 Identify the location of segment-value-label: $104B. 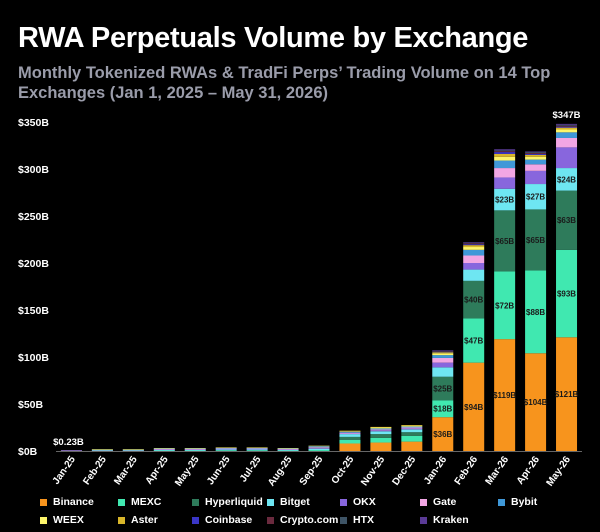
(536, 402).